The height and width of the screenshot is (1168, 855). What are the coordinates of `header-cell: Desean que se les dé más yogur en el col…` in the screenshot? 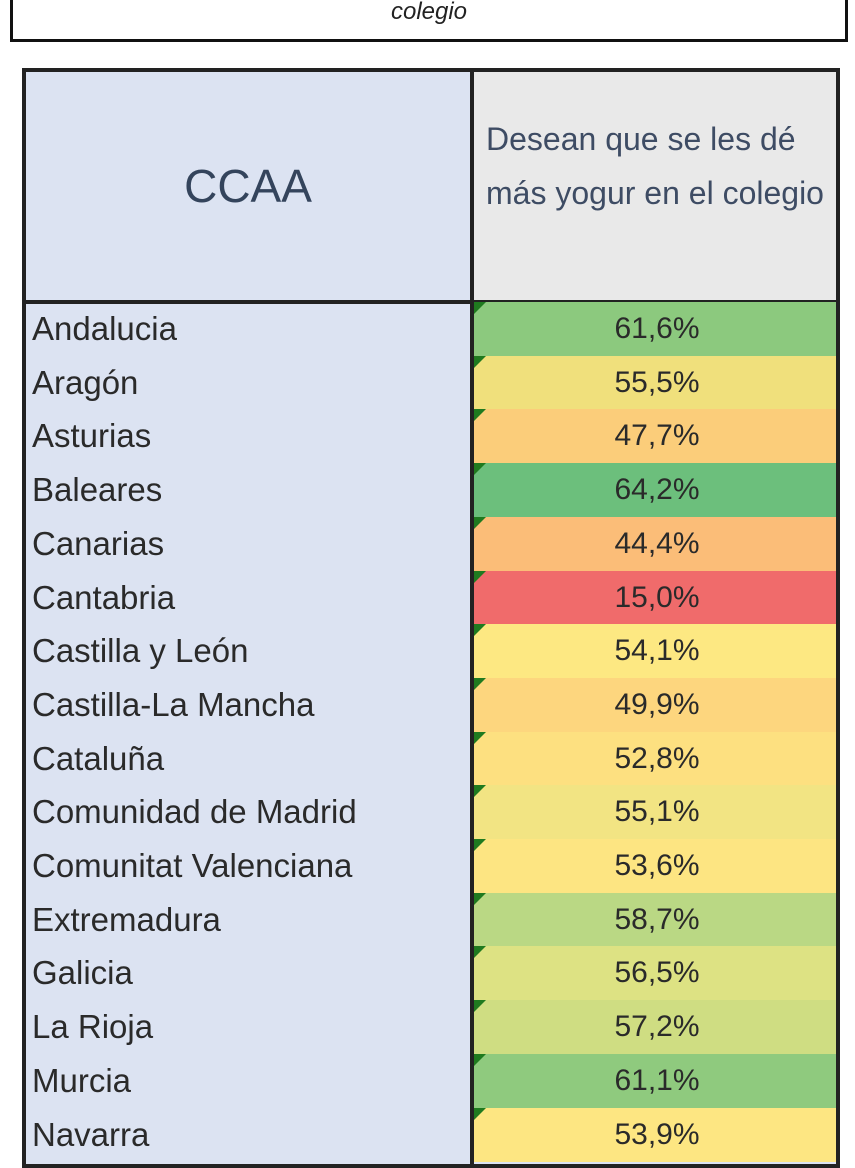 It's located at (655, 186).